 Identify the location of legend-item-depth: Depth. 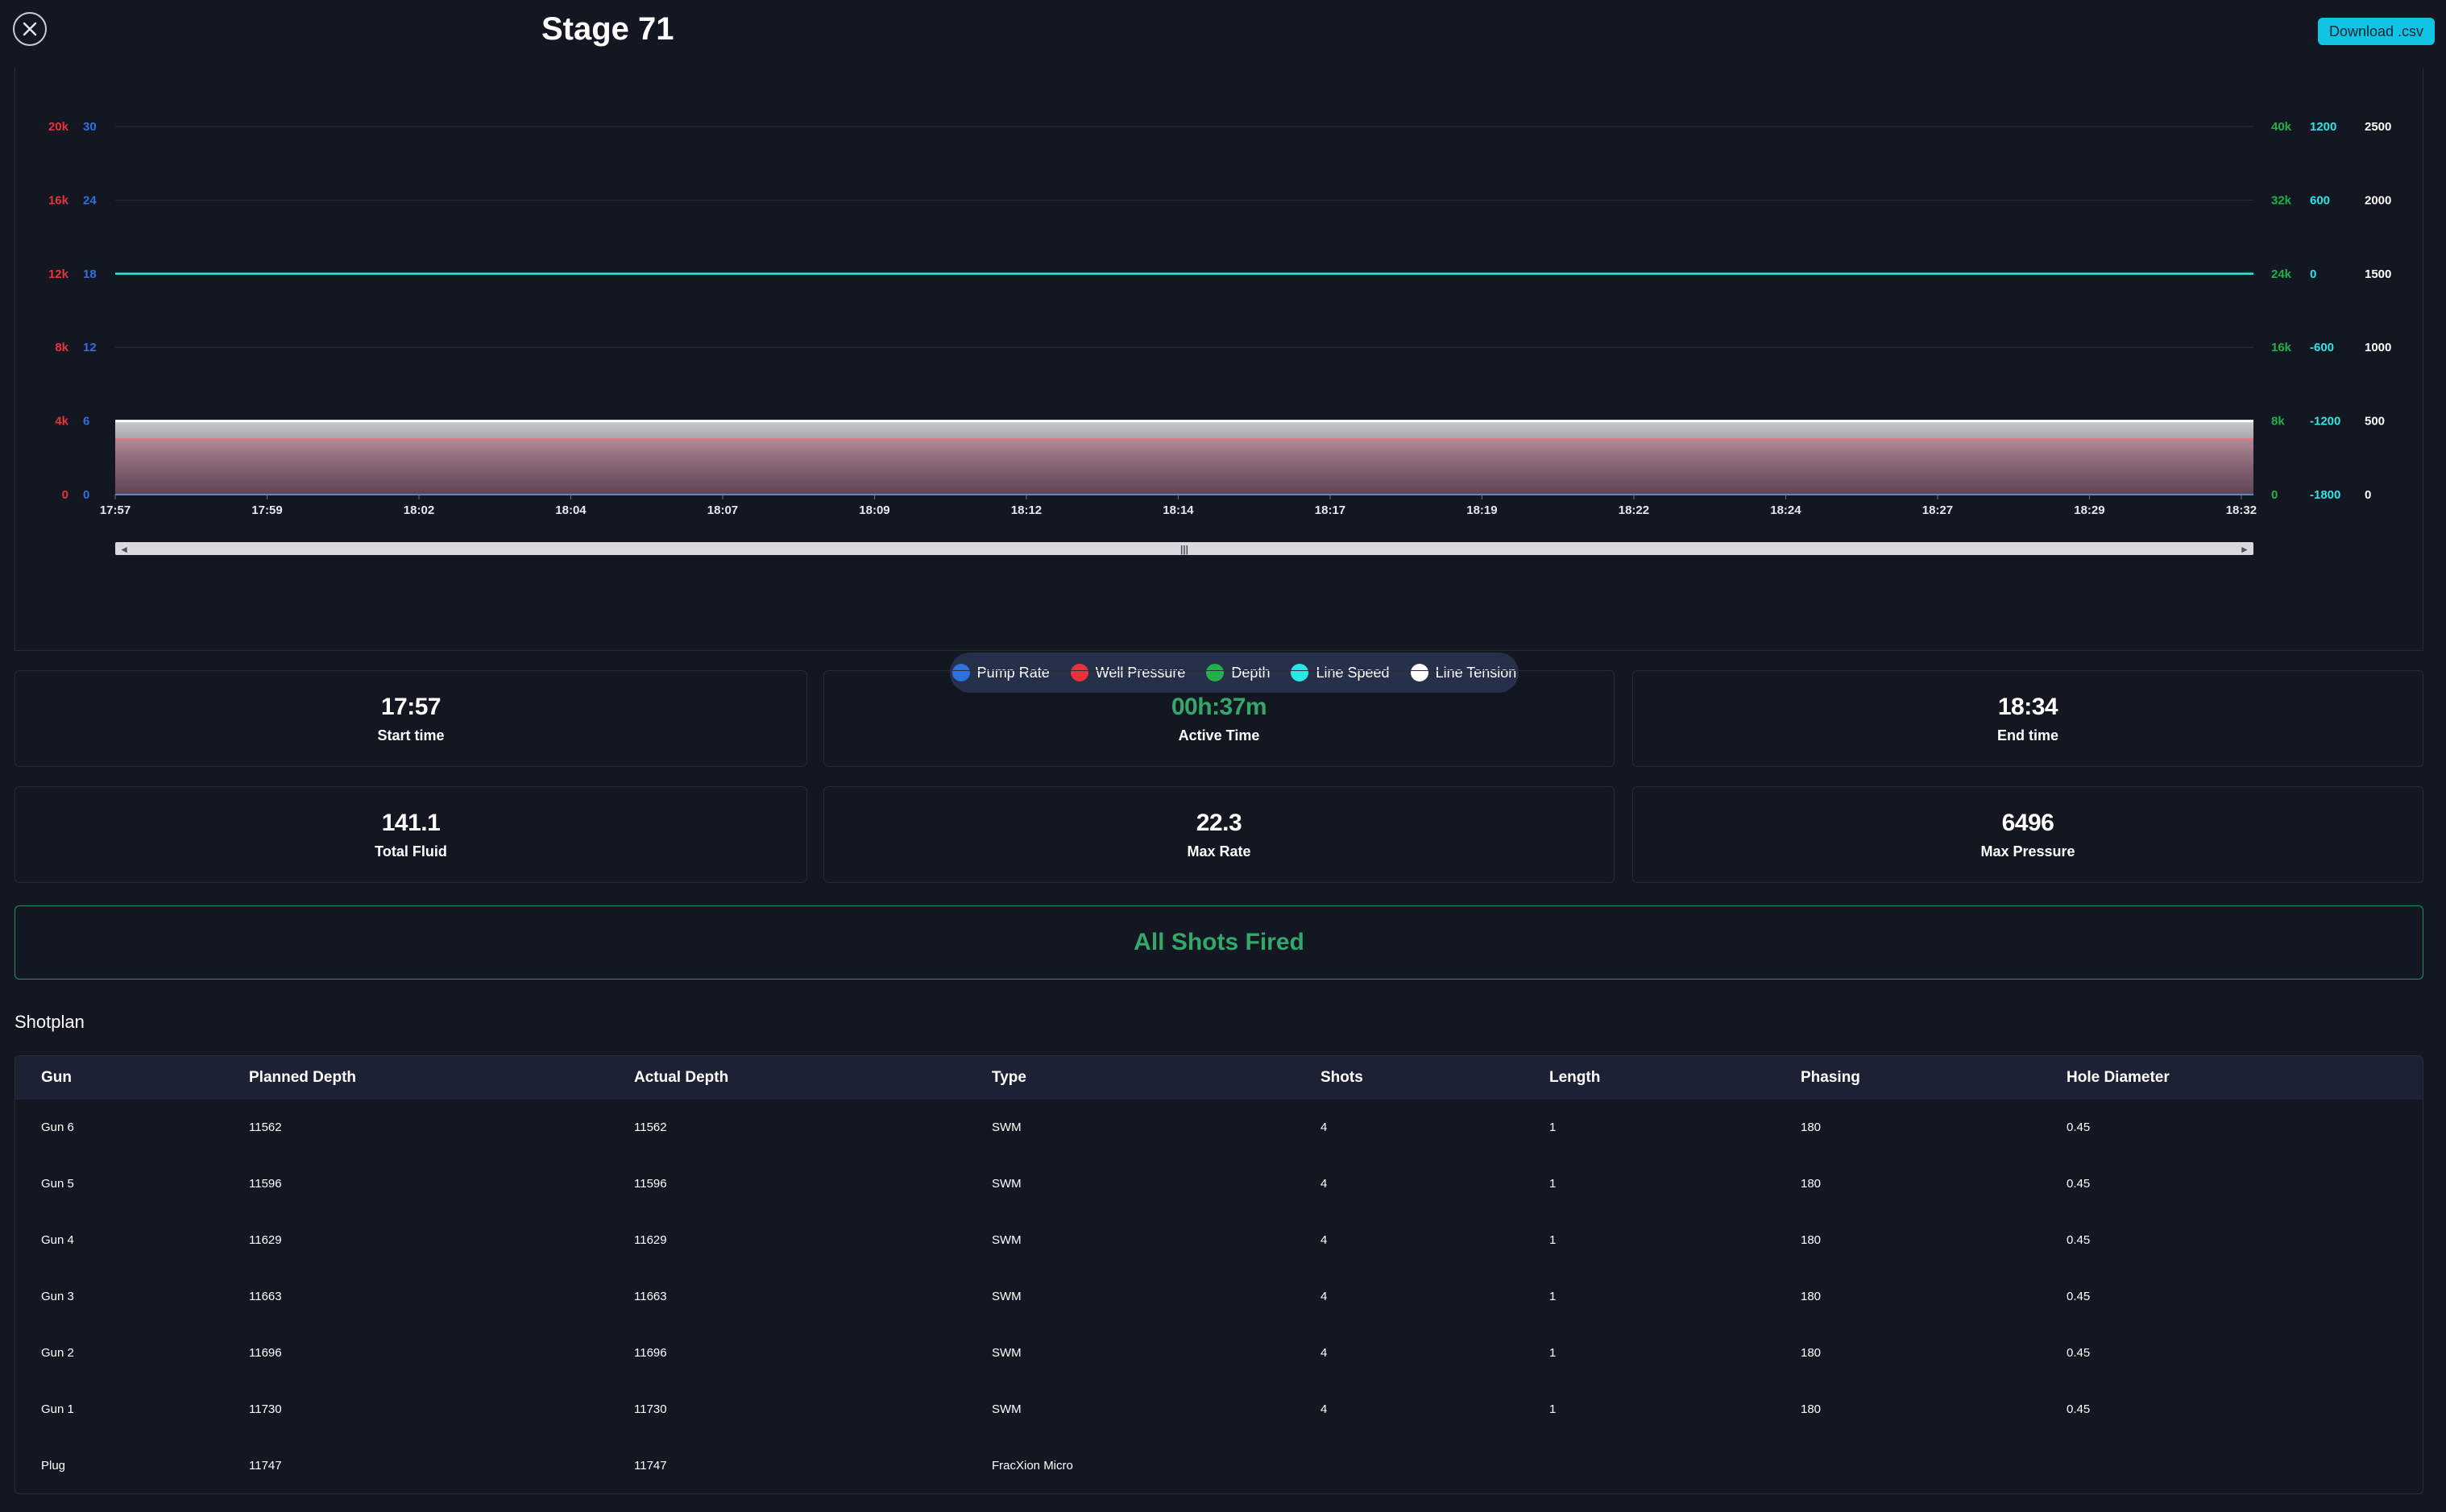
(1238, 673).